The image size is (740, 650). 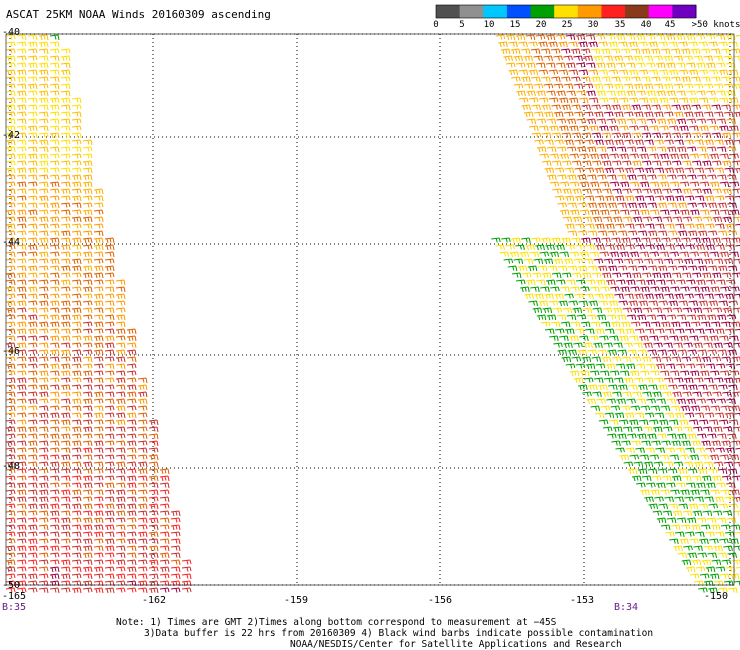 I want to click on legend-label: 10, so click(x=489, y=25).